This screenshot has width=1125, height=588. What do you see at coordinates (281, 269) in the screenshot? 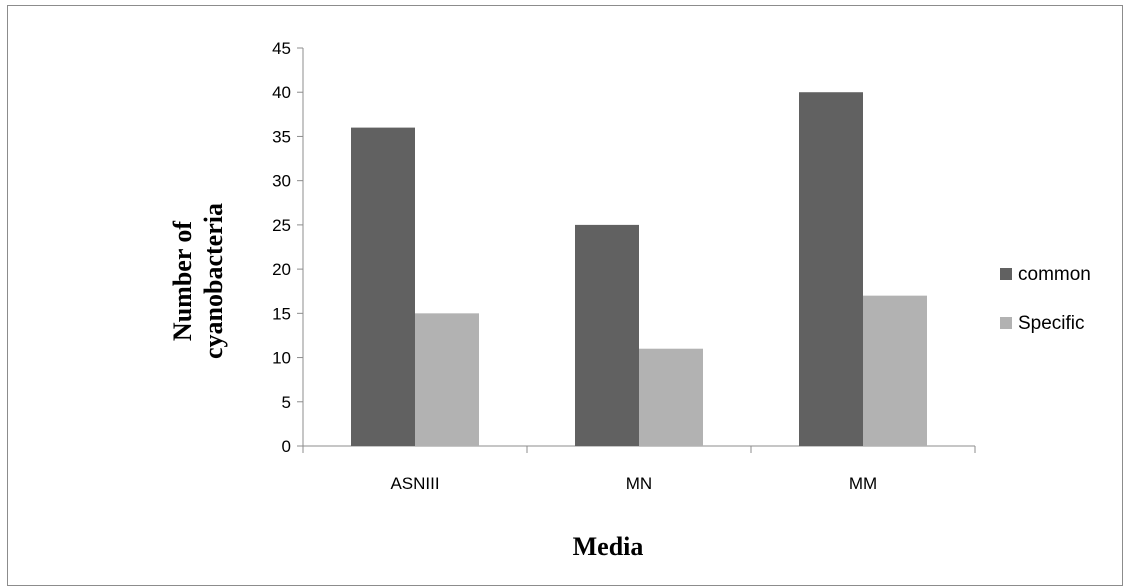
I see `y-tick-label: 20` at bounding box center [281, 269].